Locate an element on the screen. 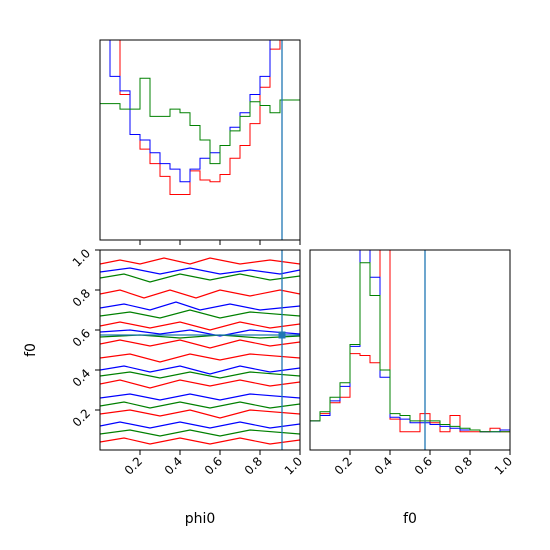 Image resolution: width=550 pixels, height=550 pixels. f0-y-tick-label-3: 0.8 is located at coordinates (81, 297).